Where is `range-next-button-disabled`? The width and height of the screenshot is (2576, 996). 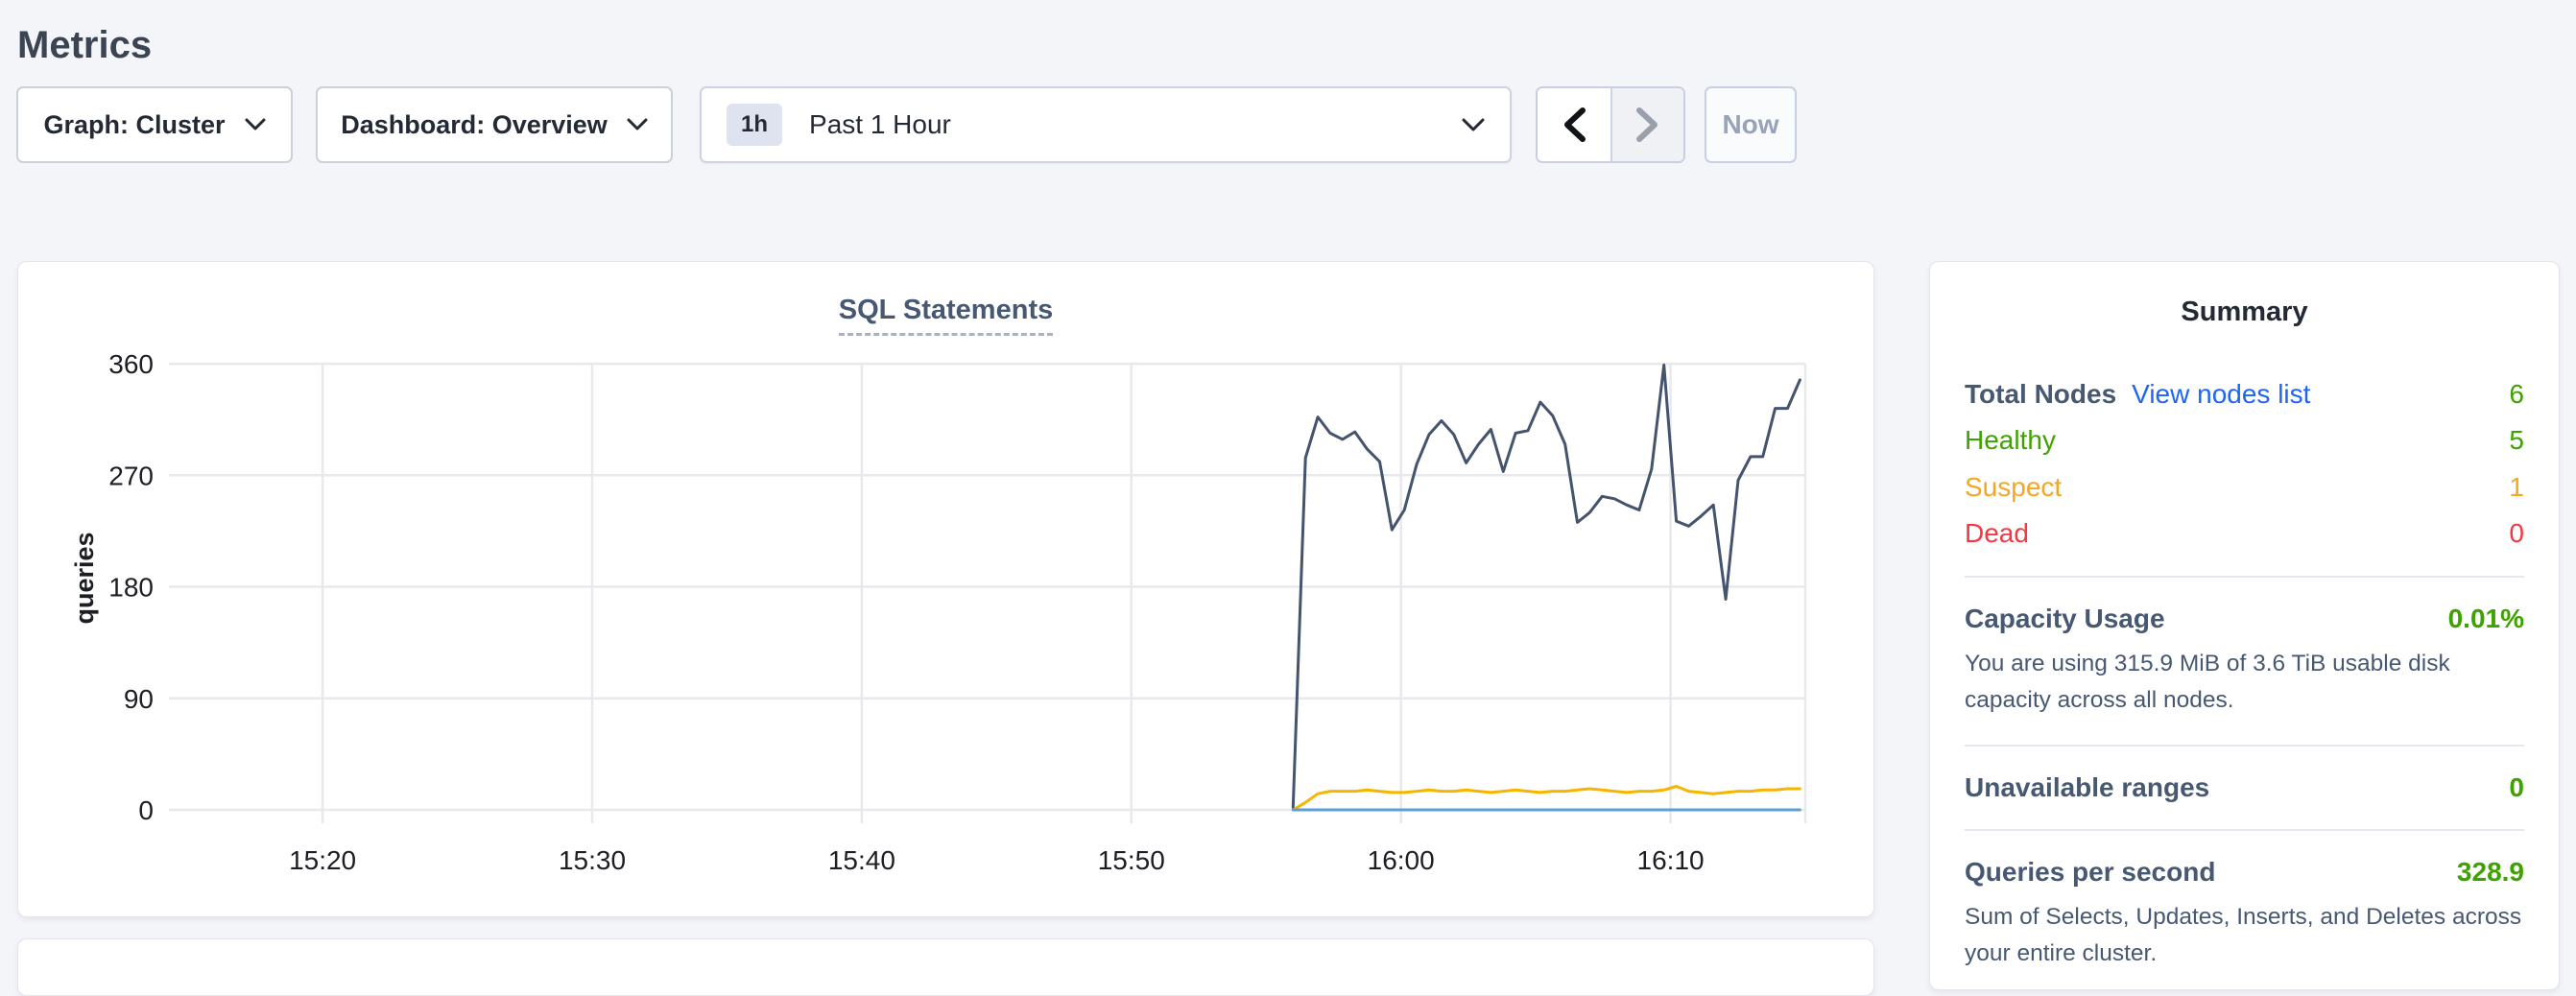 range-next-button-disabled is located at coordinates (1646, 124).